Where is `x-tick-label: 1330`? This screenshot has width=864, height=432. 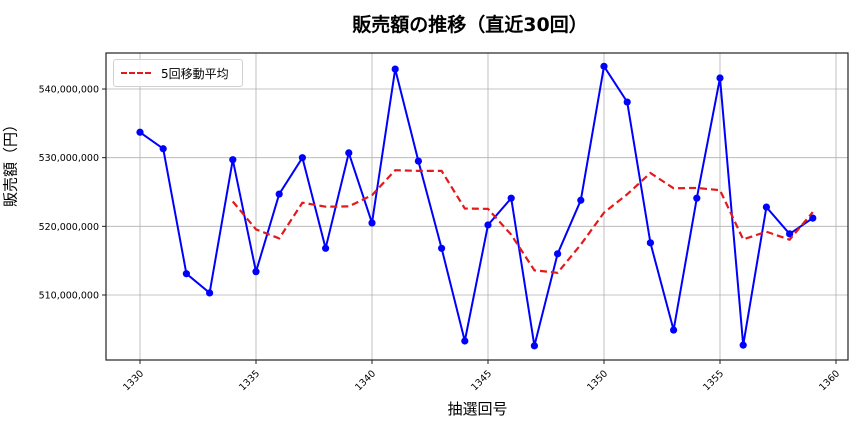 x-tick-label: 1330 is located at coordinates (133, 380).